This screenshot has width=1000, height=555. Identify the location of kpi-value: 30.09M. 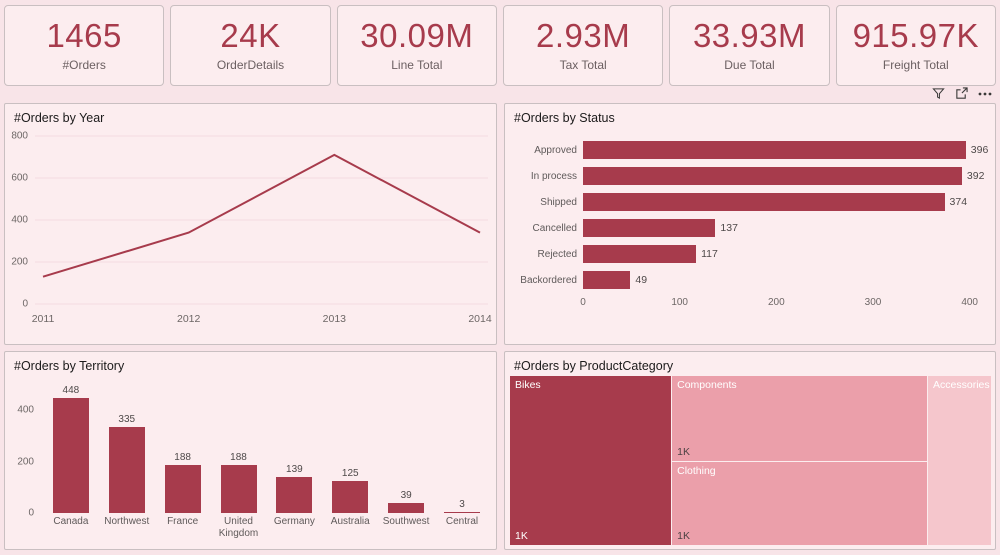
(417, 35).